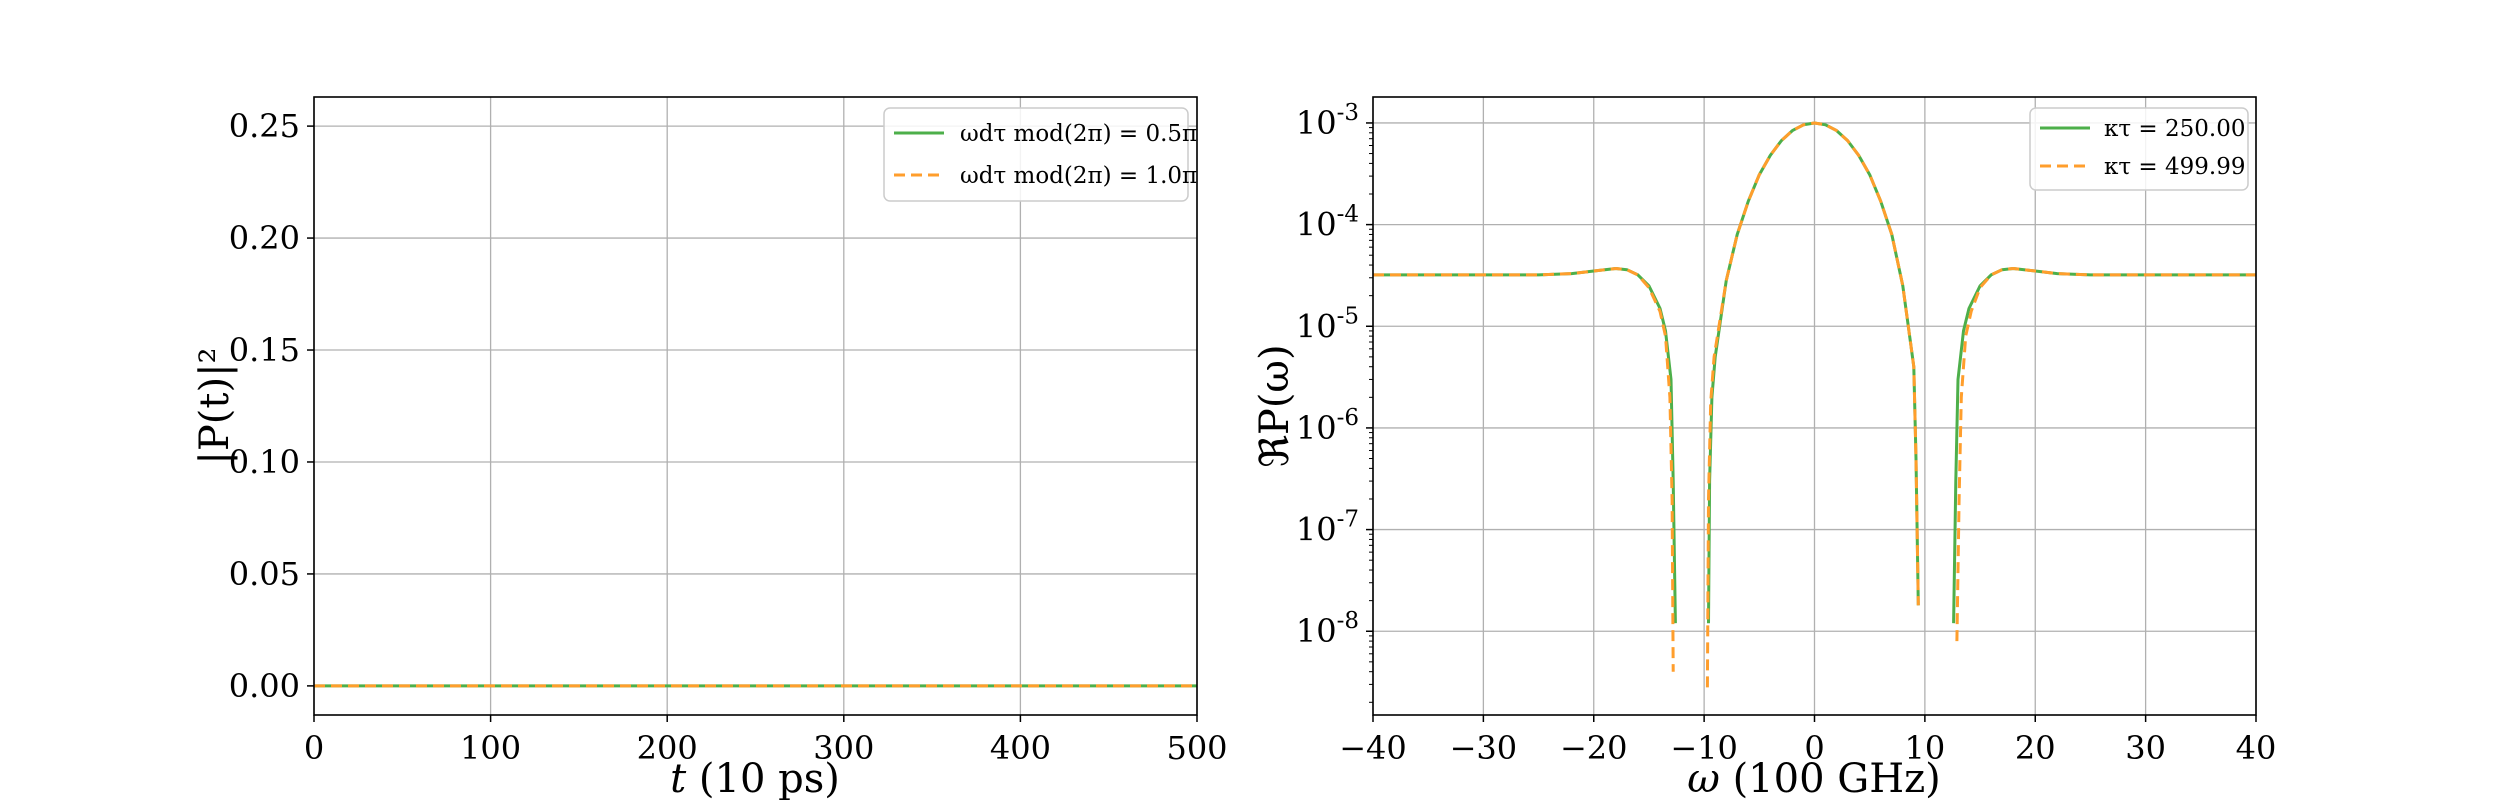 Image resolution: width=2500 pixels, height=800 pixels. What do you see at coordinates (1925, 748) in the screenshot?
I see `x-tick-label: 10` at bounding box center [1925, 748].